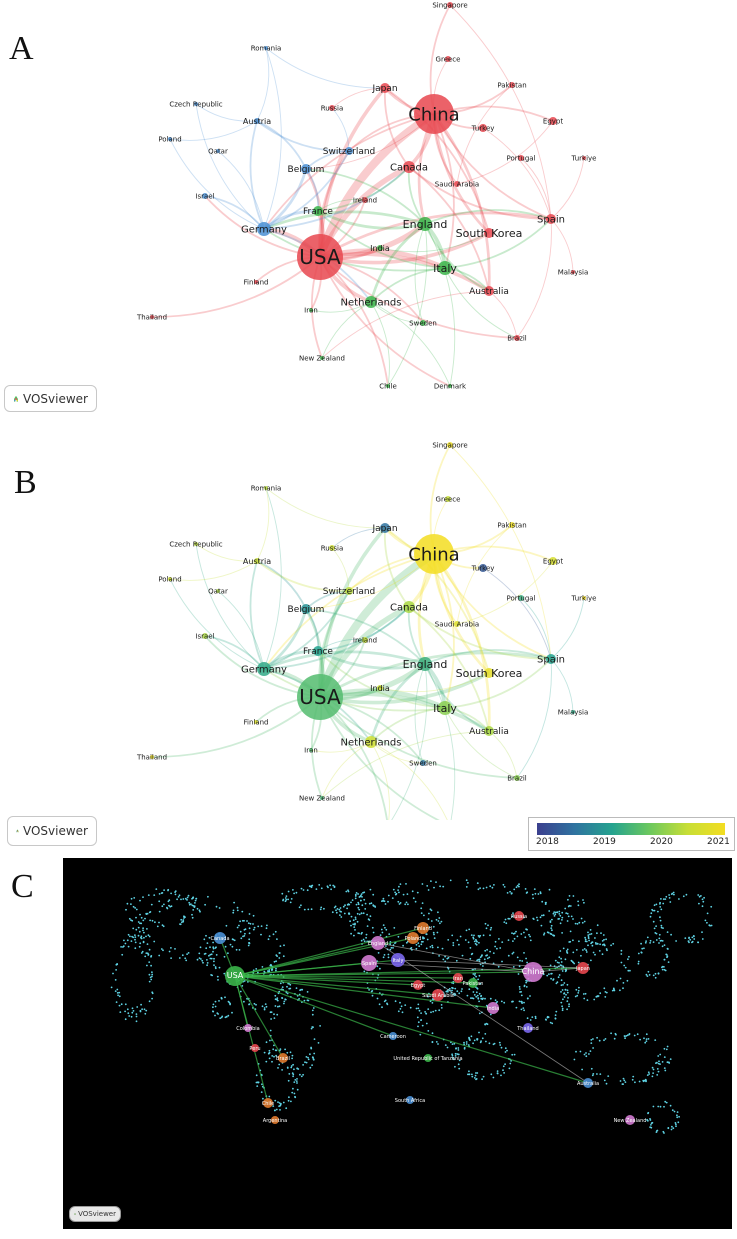 This screenshot has width=737, height=1239. Describe the element at coordinates (371, 302) in the screenshot. I see `node-netherlands-a` at that location.